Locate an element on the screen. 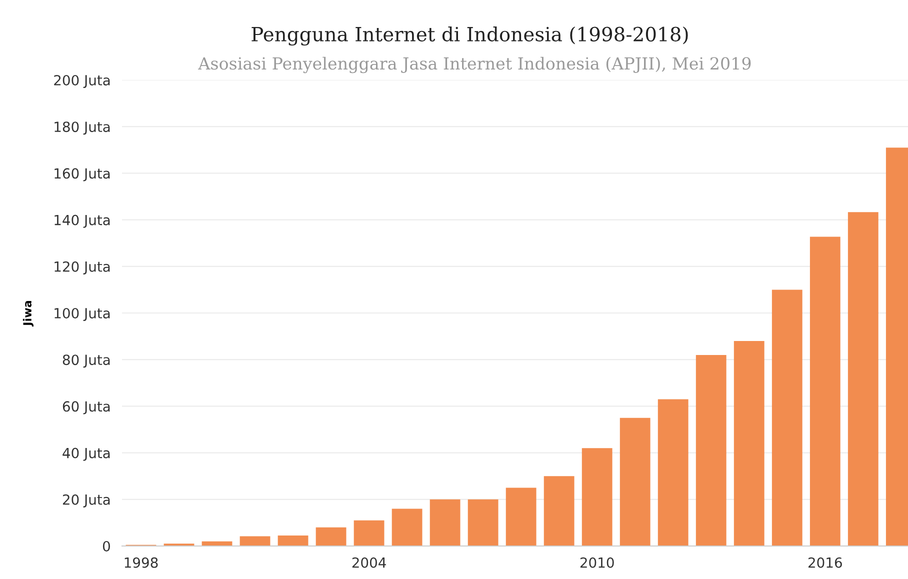 The image size is (908, 579). y-tick-label: 160 Juta is located at coordinates (82, 175).